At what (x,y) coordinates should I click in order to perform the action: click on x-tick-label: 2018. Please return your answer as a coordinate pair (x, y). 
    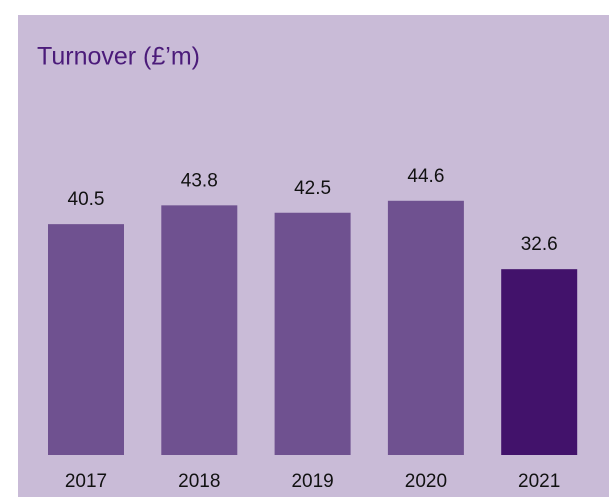
    Looking at the image, I should click on (199, 481).